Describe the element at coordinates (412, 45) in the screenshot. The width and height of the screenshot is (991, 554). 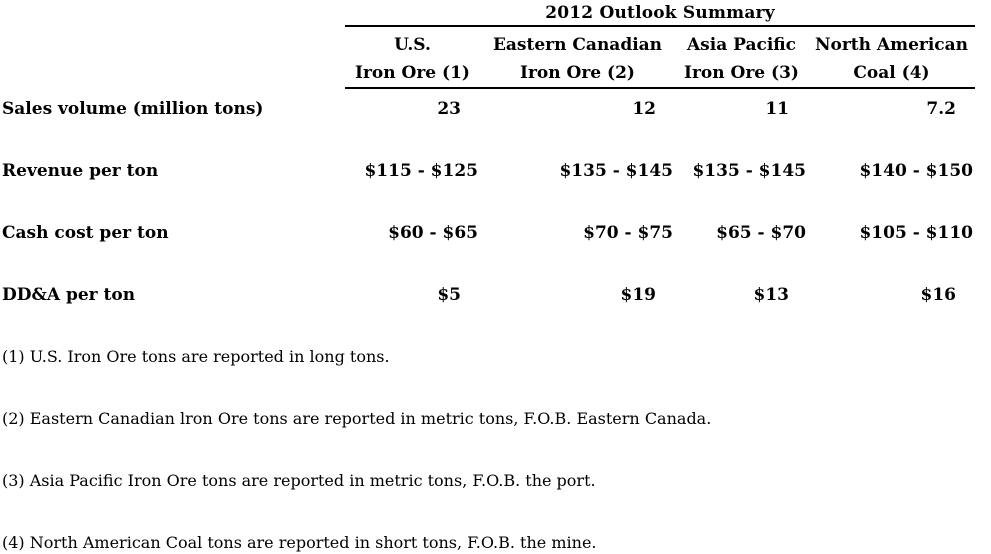
I see `column-header-line1: U.S.` at that location.